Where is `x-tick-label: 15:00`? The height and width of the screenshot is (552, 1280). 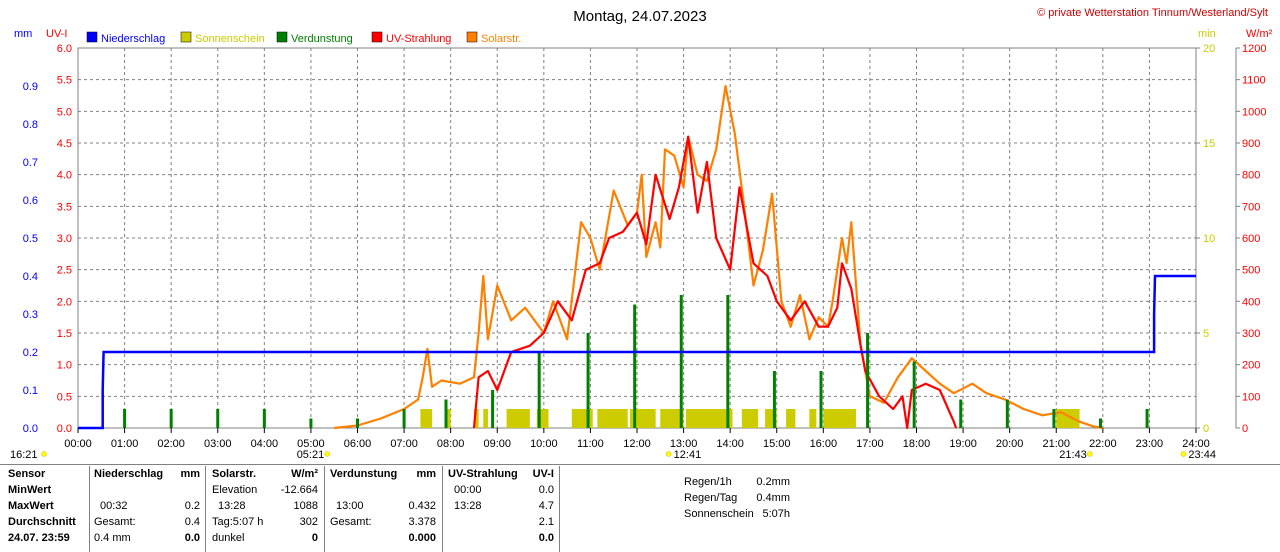 x-tick-label: 15:00 is located at coordinates (777, 444).